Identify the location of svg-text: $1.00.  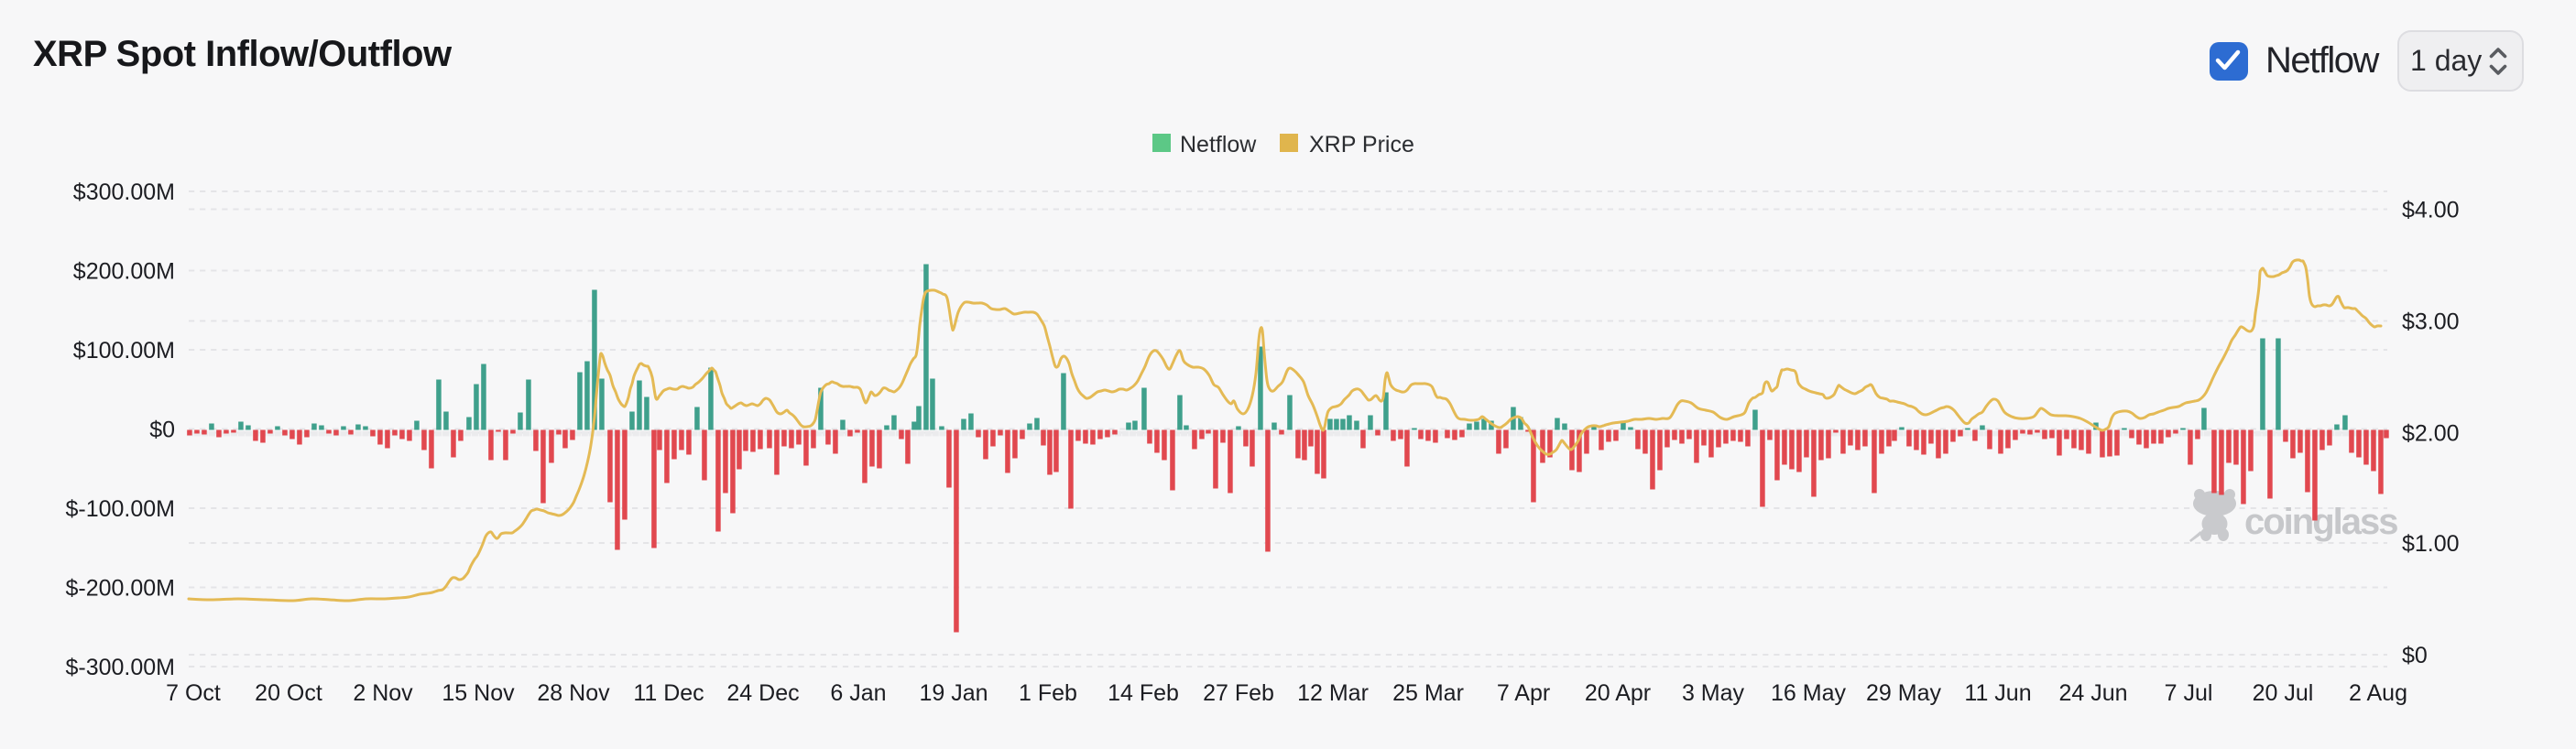
(2431, 544).